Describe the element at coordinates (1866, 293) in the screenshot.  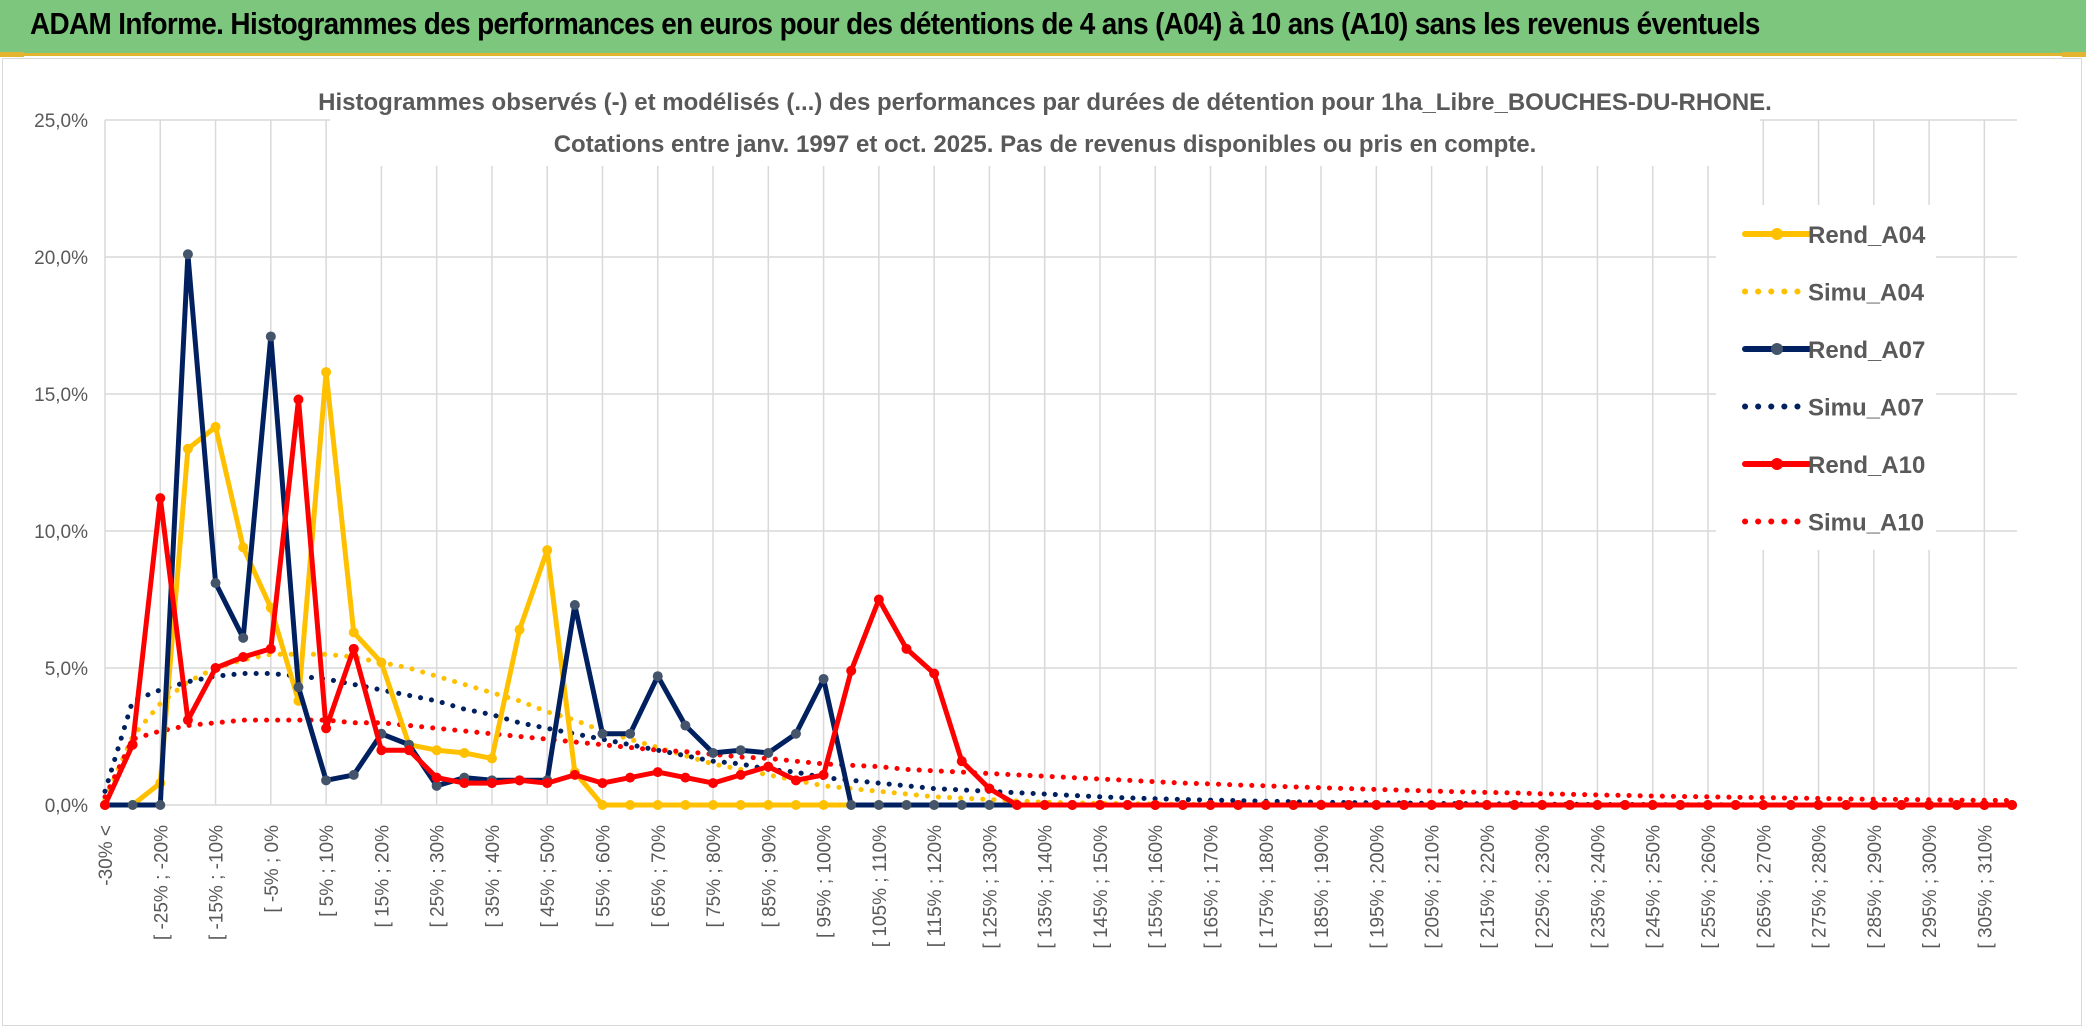
I see `legend-label: Simu_A04` at that location.